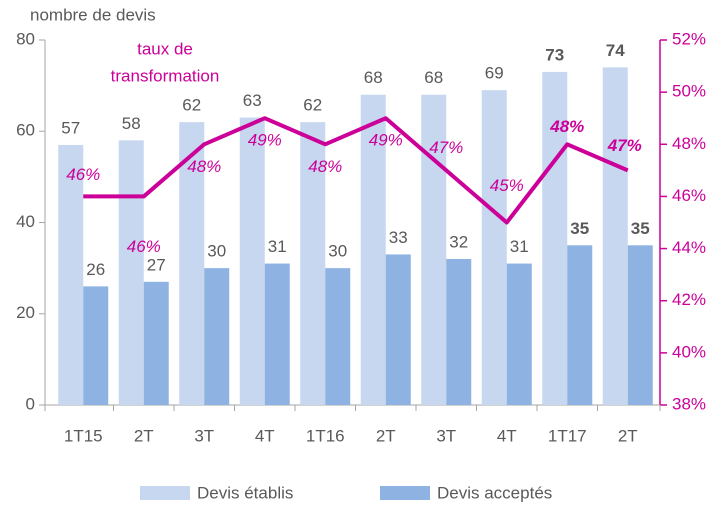  Describe the element at coordinates (25, 312) in the screenshot. I see `y-tick-label: 20` at that location.